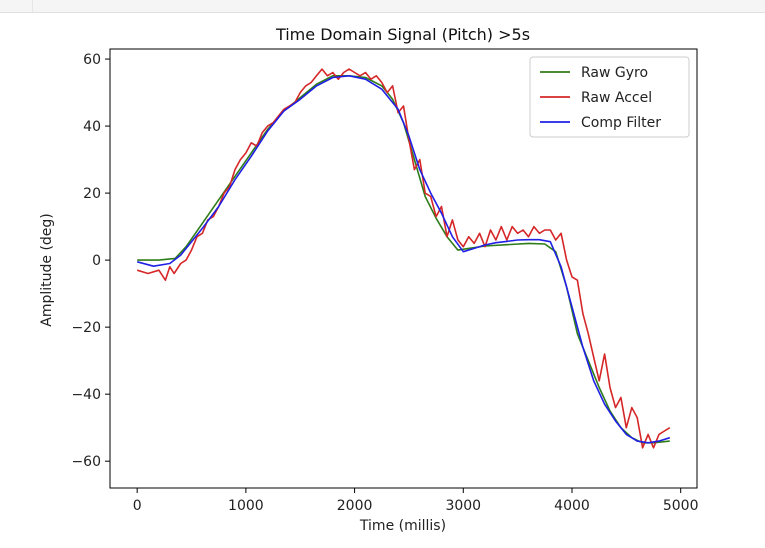 The height and width of the screenshot is (548, 765). Describe the element at coordinates (402, 526) in the screenshot. I see `x-axis-label: Time (millis)` at that location.